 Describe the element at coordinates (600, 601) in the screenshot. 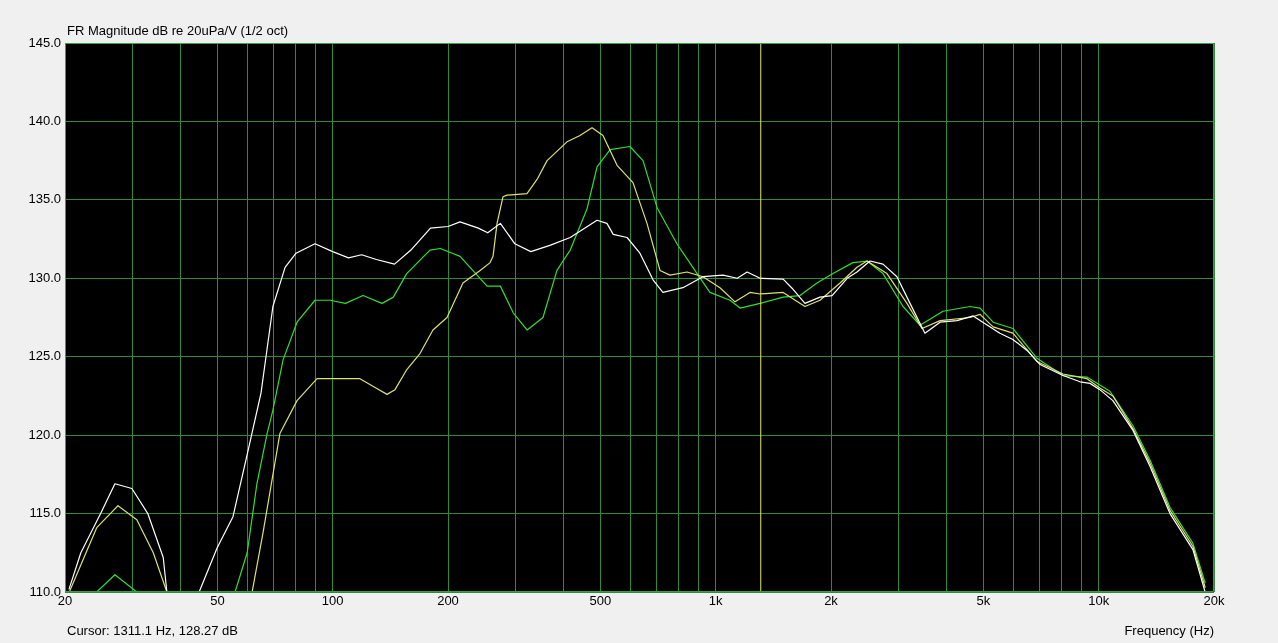

I see `x-tick-label: 500` at that location.